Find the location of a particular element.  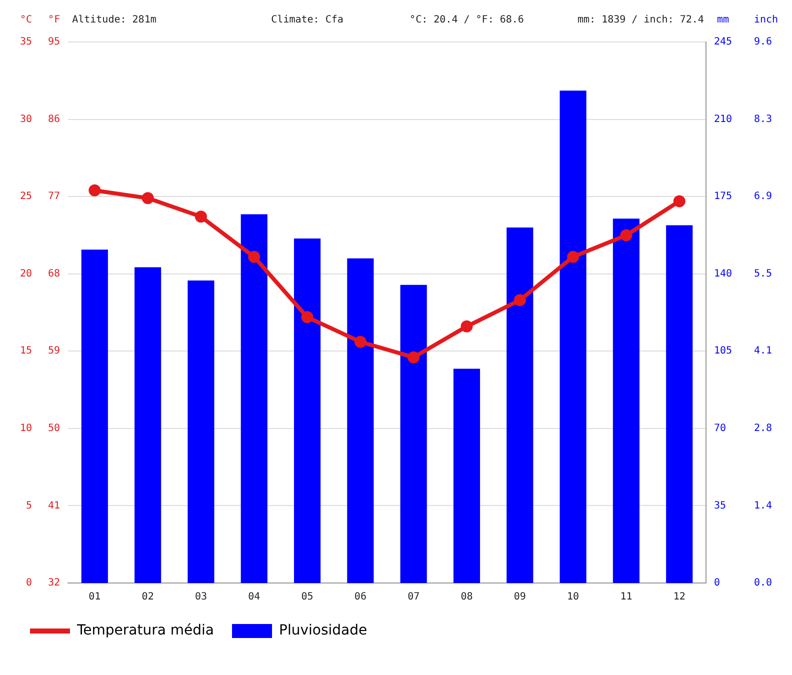

text: 4.1 is located at coordinates (763, 351).